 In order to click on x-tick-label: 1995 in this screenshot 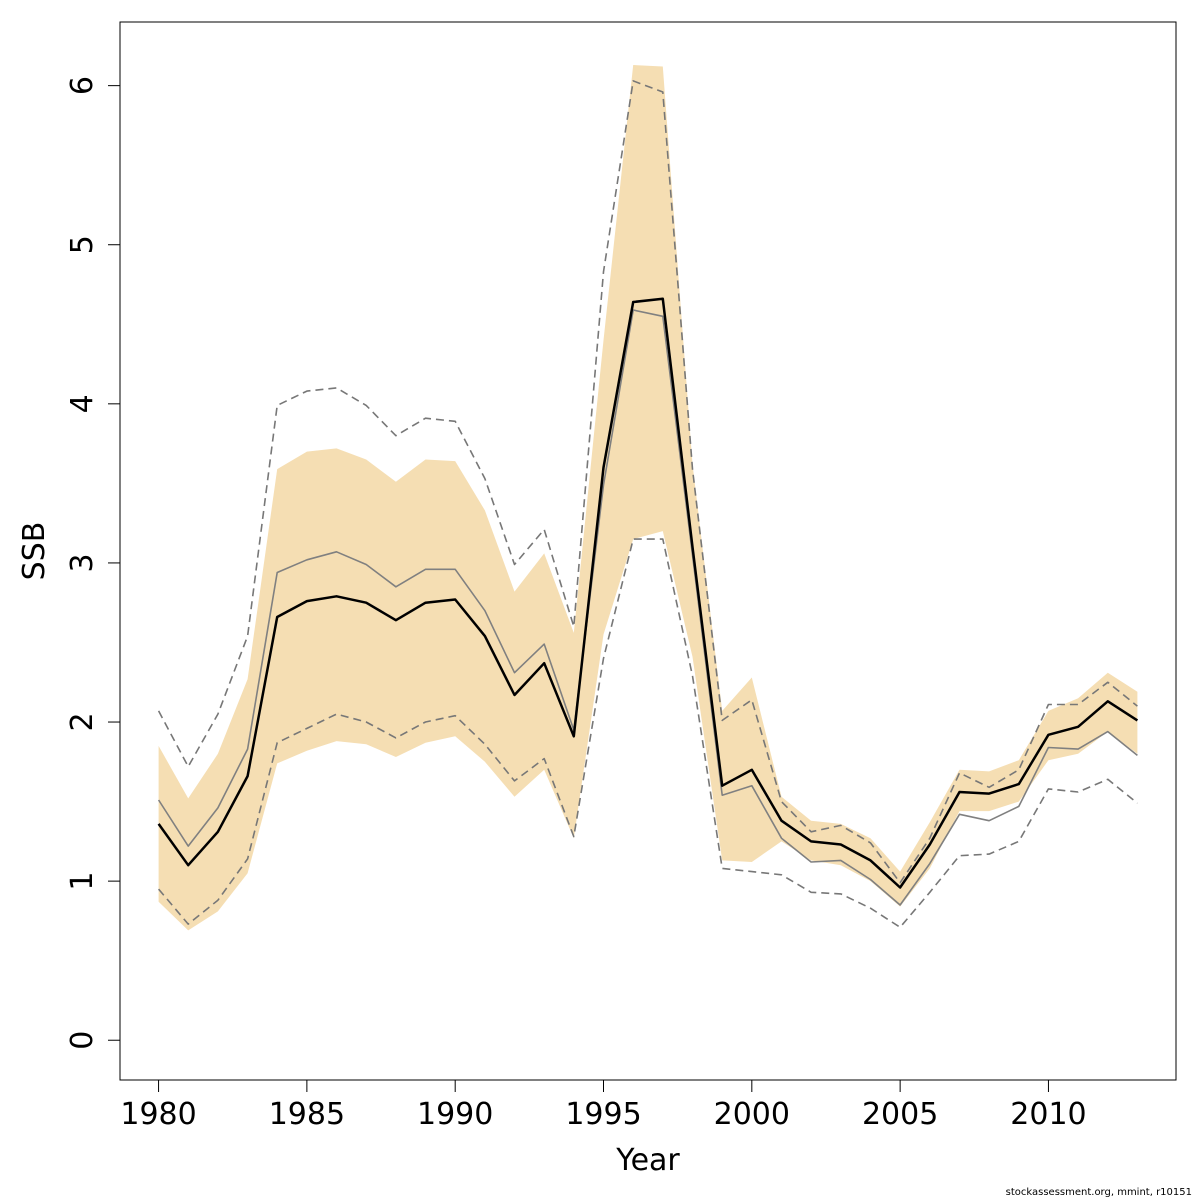, I will do `click(603, 1114)`.